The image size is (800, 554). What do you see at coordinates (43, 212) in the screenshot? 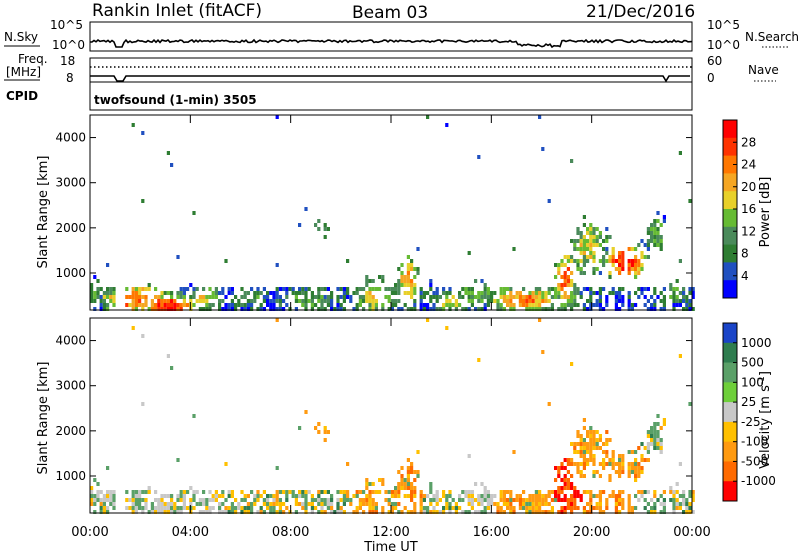
I see `power-ylabel: Slant Range [km]` at bounding box center [43, 212].